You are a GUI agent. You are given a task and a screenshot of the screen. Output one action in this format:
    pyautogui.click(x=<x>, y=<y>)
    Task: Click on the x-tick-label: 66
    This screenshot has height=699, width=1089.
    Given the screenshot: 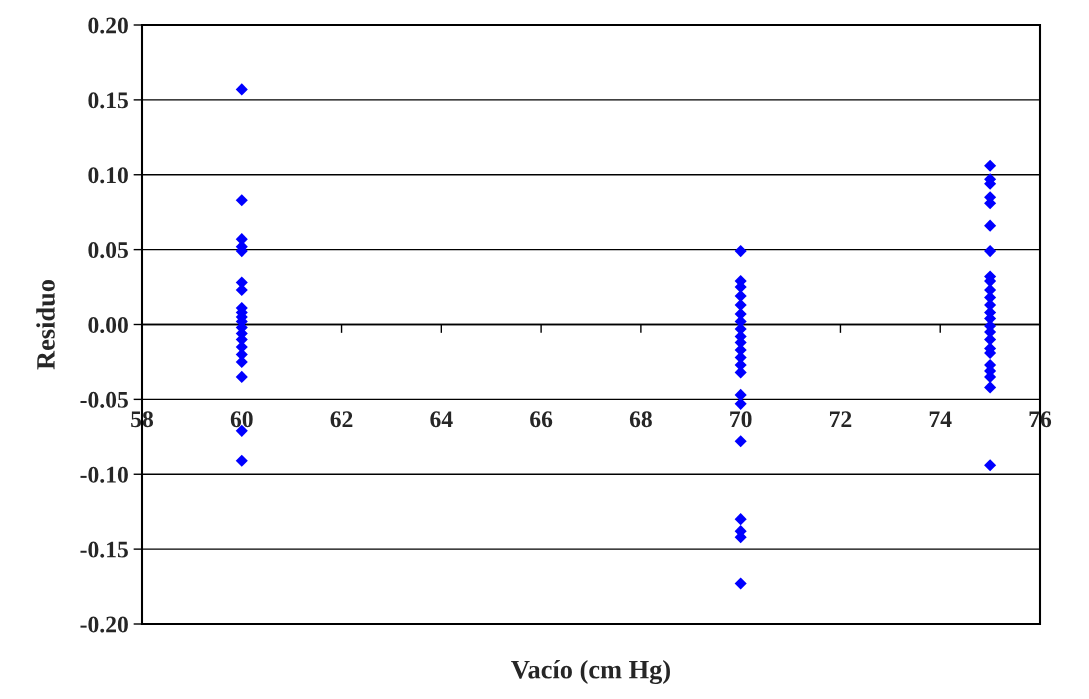 What is the action you would take?
    pyautogui.click(x=541, y=419)
    